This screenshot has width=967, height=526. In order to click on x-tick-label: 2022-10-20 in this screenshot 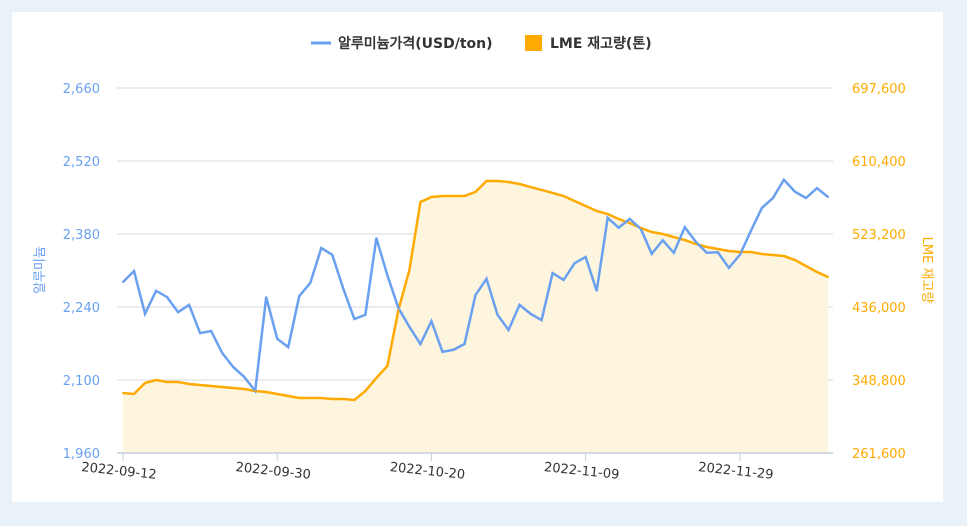, I will do `click(427, 471)`.